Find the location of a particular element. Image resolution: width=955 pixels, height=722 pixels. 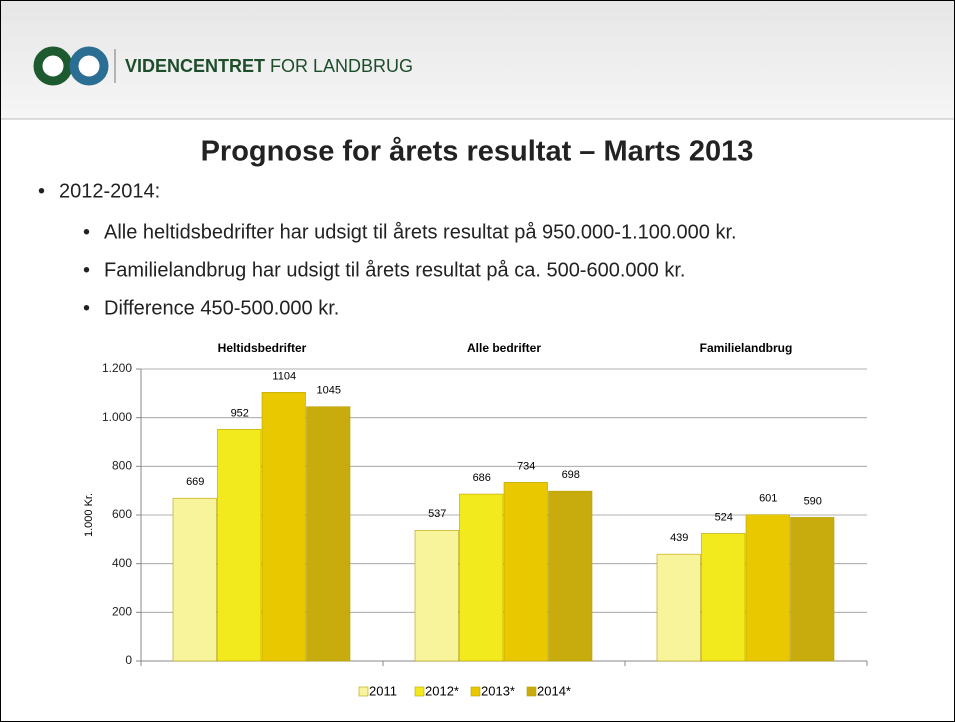

category-label: Alle bedrifter is located at coordinates (504, 348).